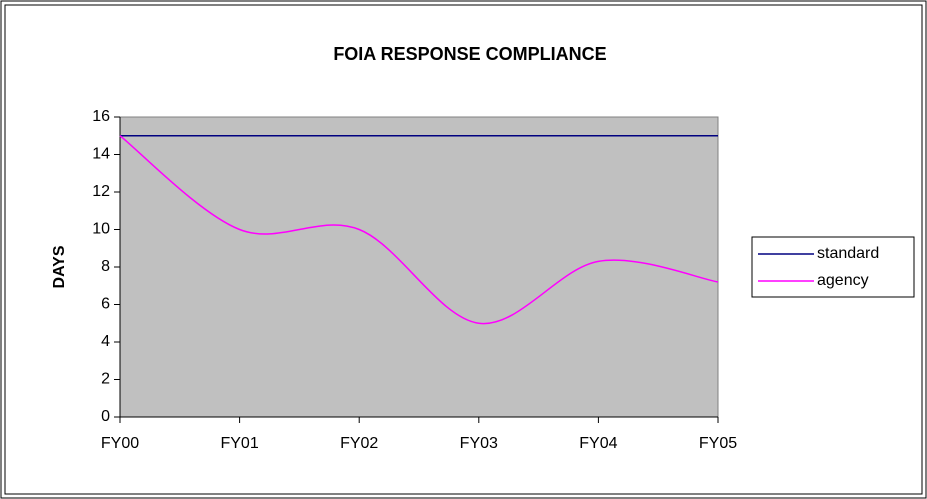 The height and width of the screenshot is (499, 927). Describe the element at coordinates (120, 443) in the screenshot. I see `x-tick-label: FY00` at that location.